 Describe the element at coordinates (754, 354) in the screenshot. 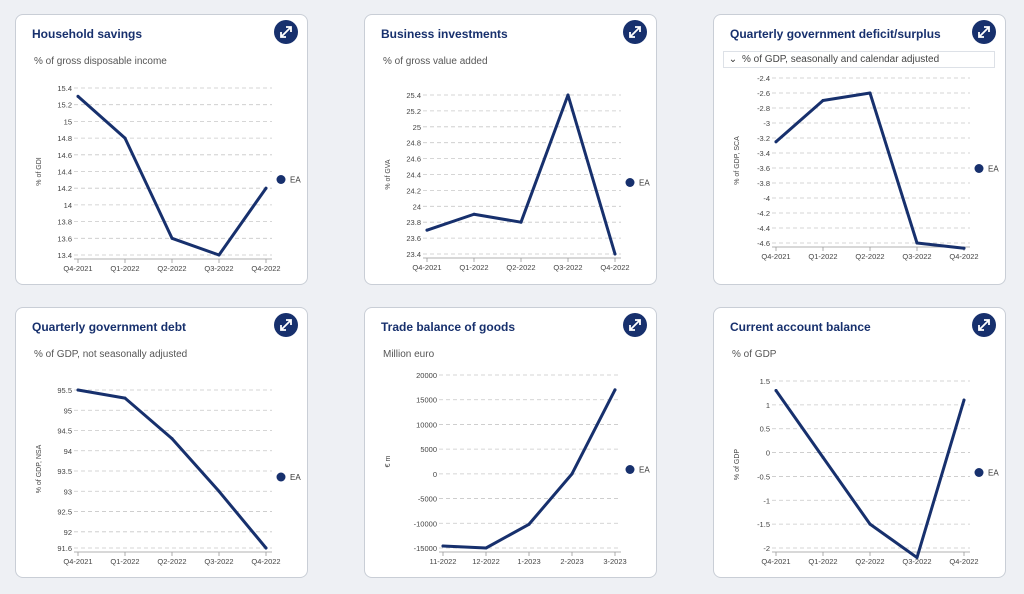

I see `chart-subtitle: % of GDP` at that location.